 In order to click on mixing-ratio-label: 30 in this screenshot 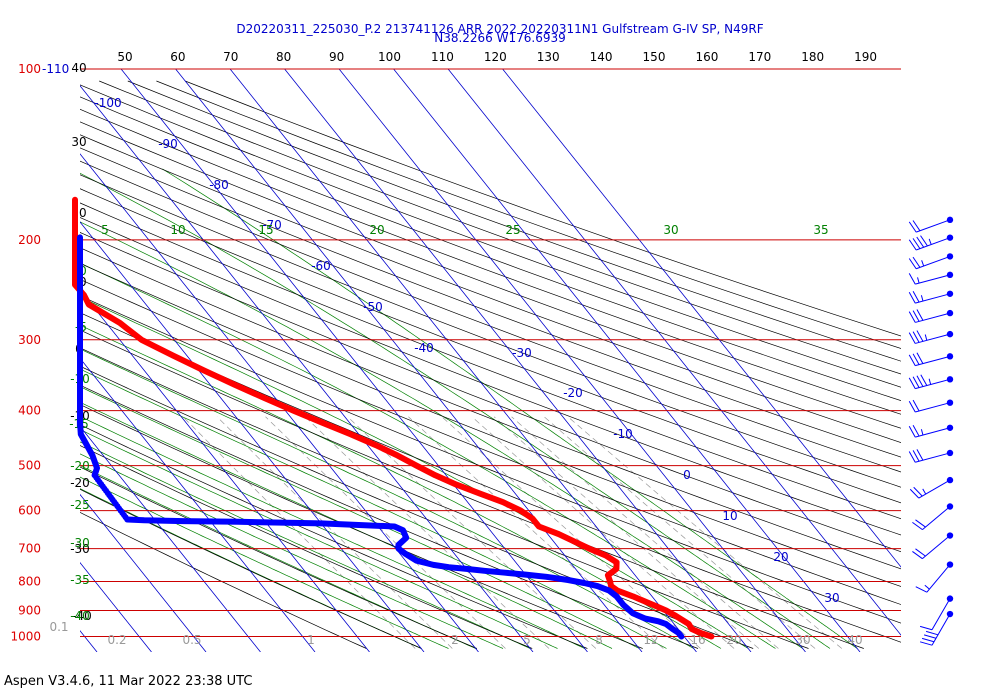, I will do `click(802, 640)`.